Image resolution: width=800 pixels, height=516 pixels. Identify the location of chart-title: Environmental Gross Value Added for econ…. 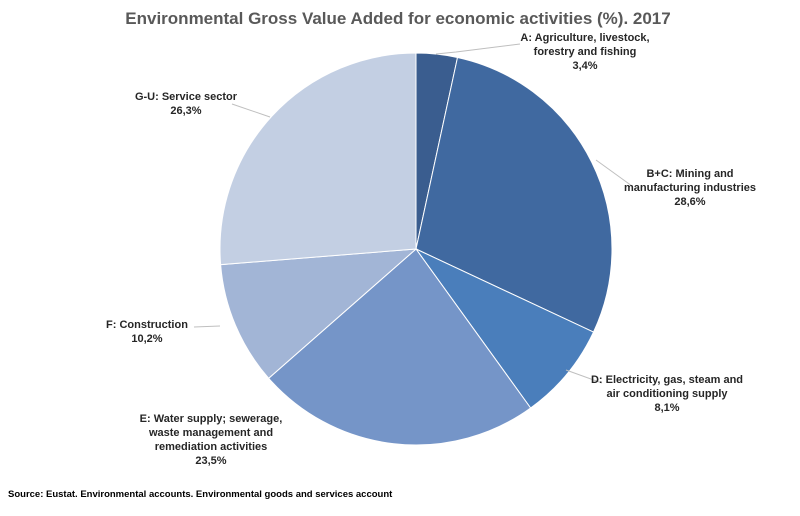
(397, 18).